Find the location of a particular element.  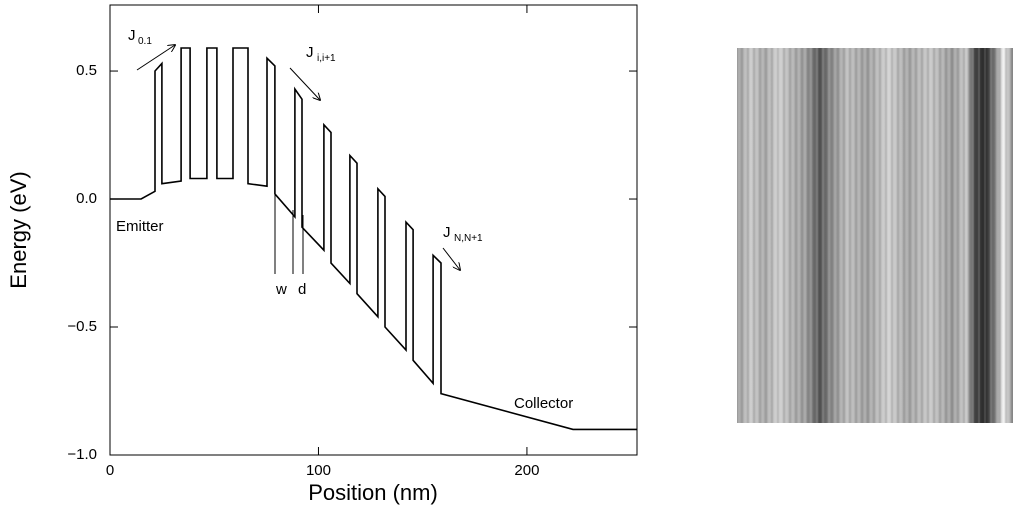

annotation: Collector is located at coordinates (543, 403).